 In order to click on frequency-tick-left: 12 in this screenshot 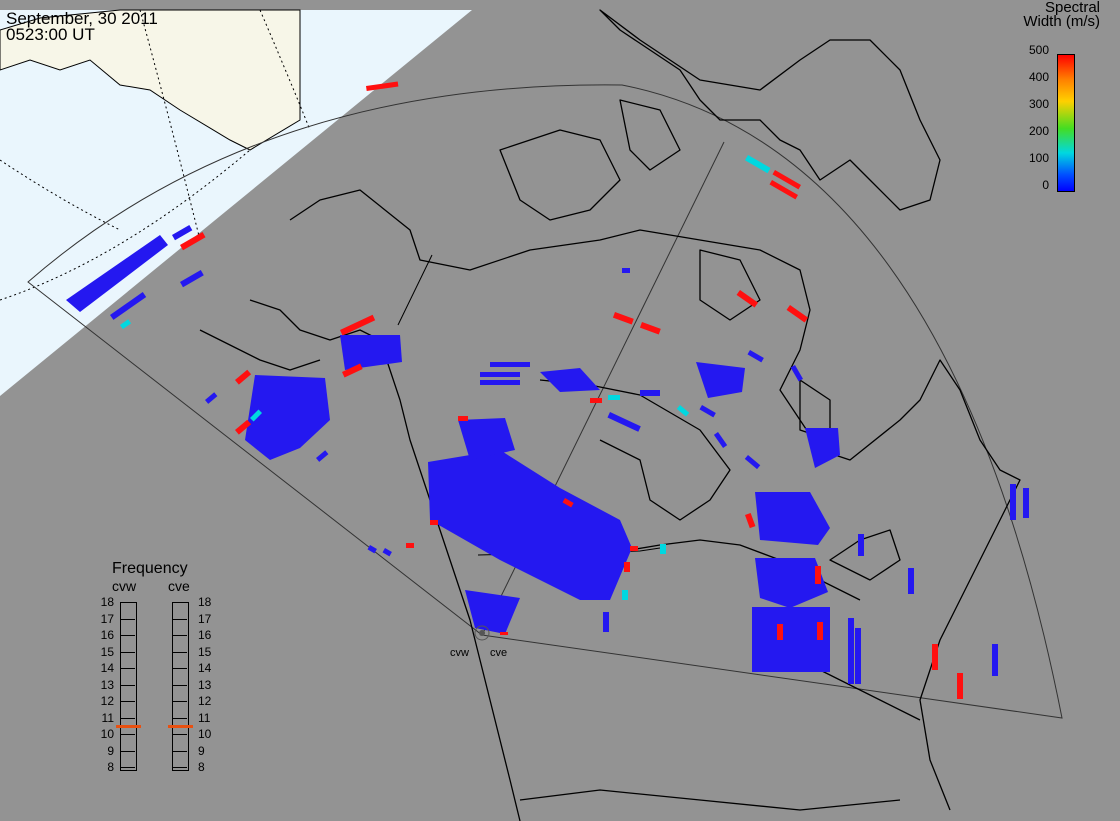, I will do `click(107, 701)`.